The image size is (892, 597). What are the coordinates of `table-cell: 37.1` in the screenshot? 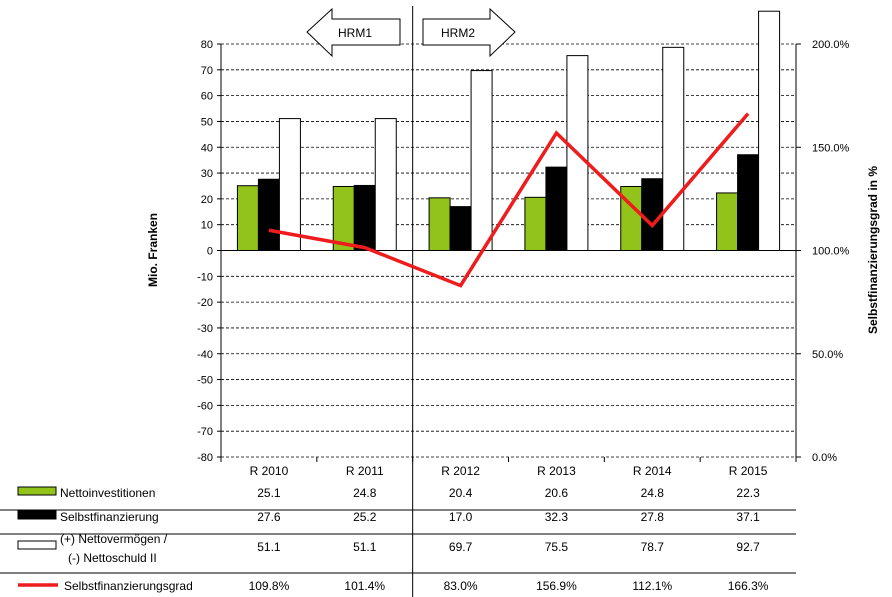 It's located at (748, 517).